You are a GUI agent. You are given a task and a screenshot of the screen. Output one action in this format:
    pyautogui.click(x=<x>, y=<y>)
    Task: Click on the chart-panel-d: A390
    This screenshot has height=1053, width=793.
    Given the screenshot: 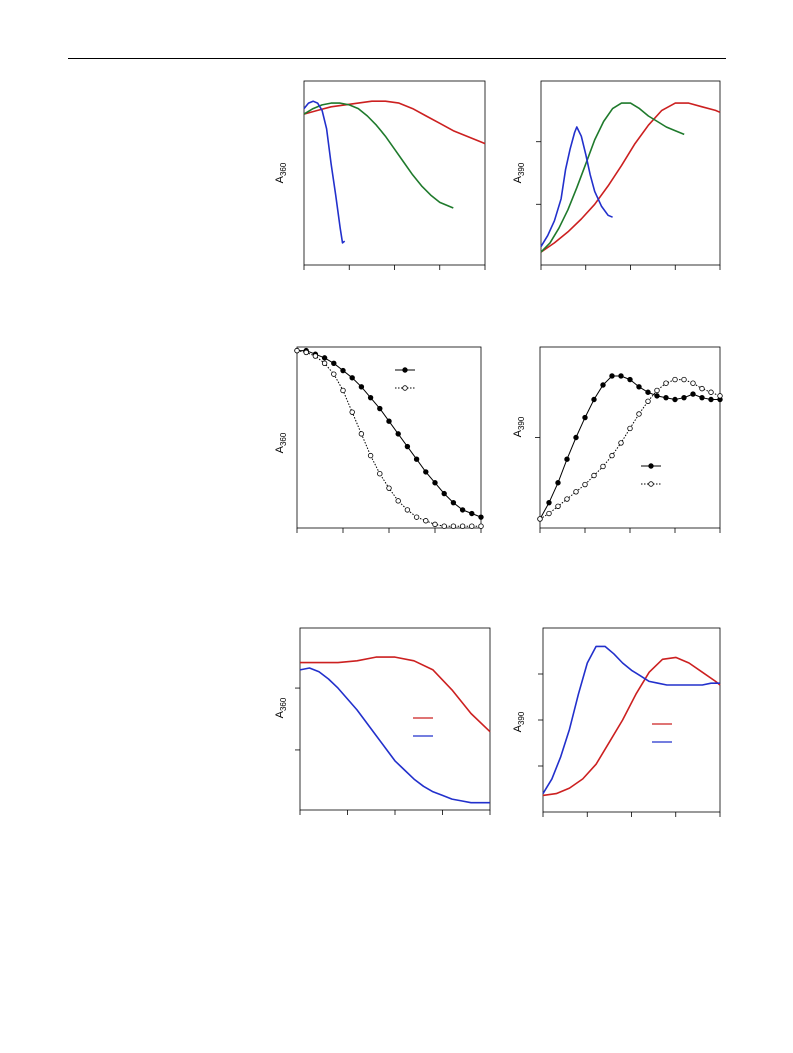 What is the action you would take?
    pyautogui.click(x=617, y=439)
    